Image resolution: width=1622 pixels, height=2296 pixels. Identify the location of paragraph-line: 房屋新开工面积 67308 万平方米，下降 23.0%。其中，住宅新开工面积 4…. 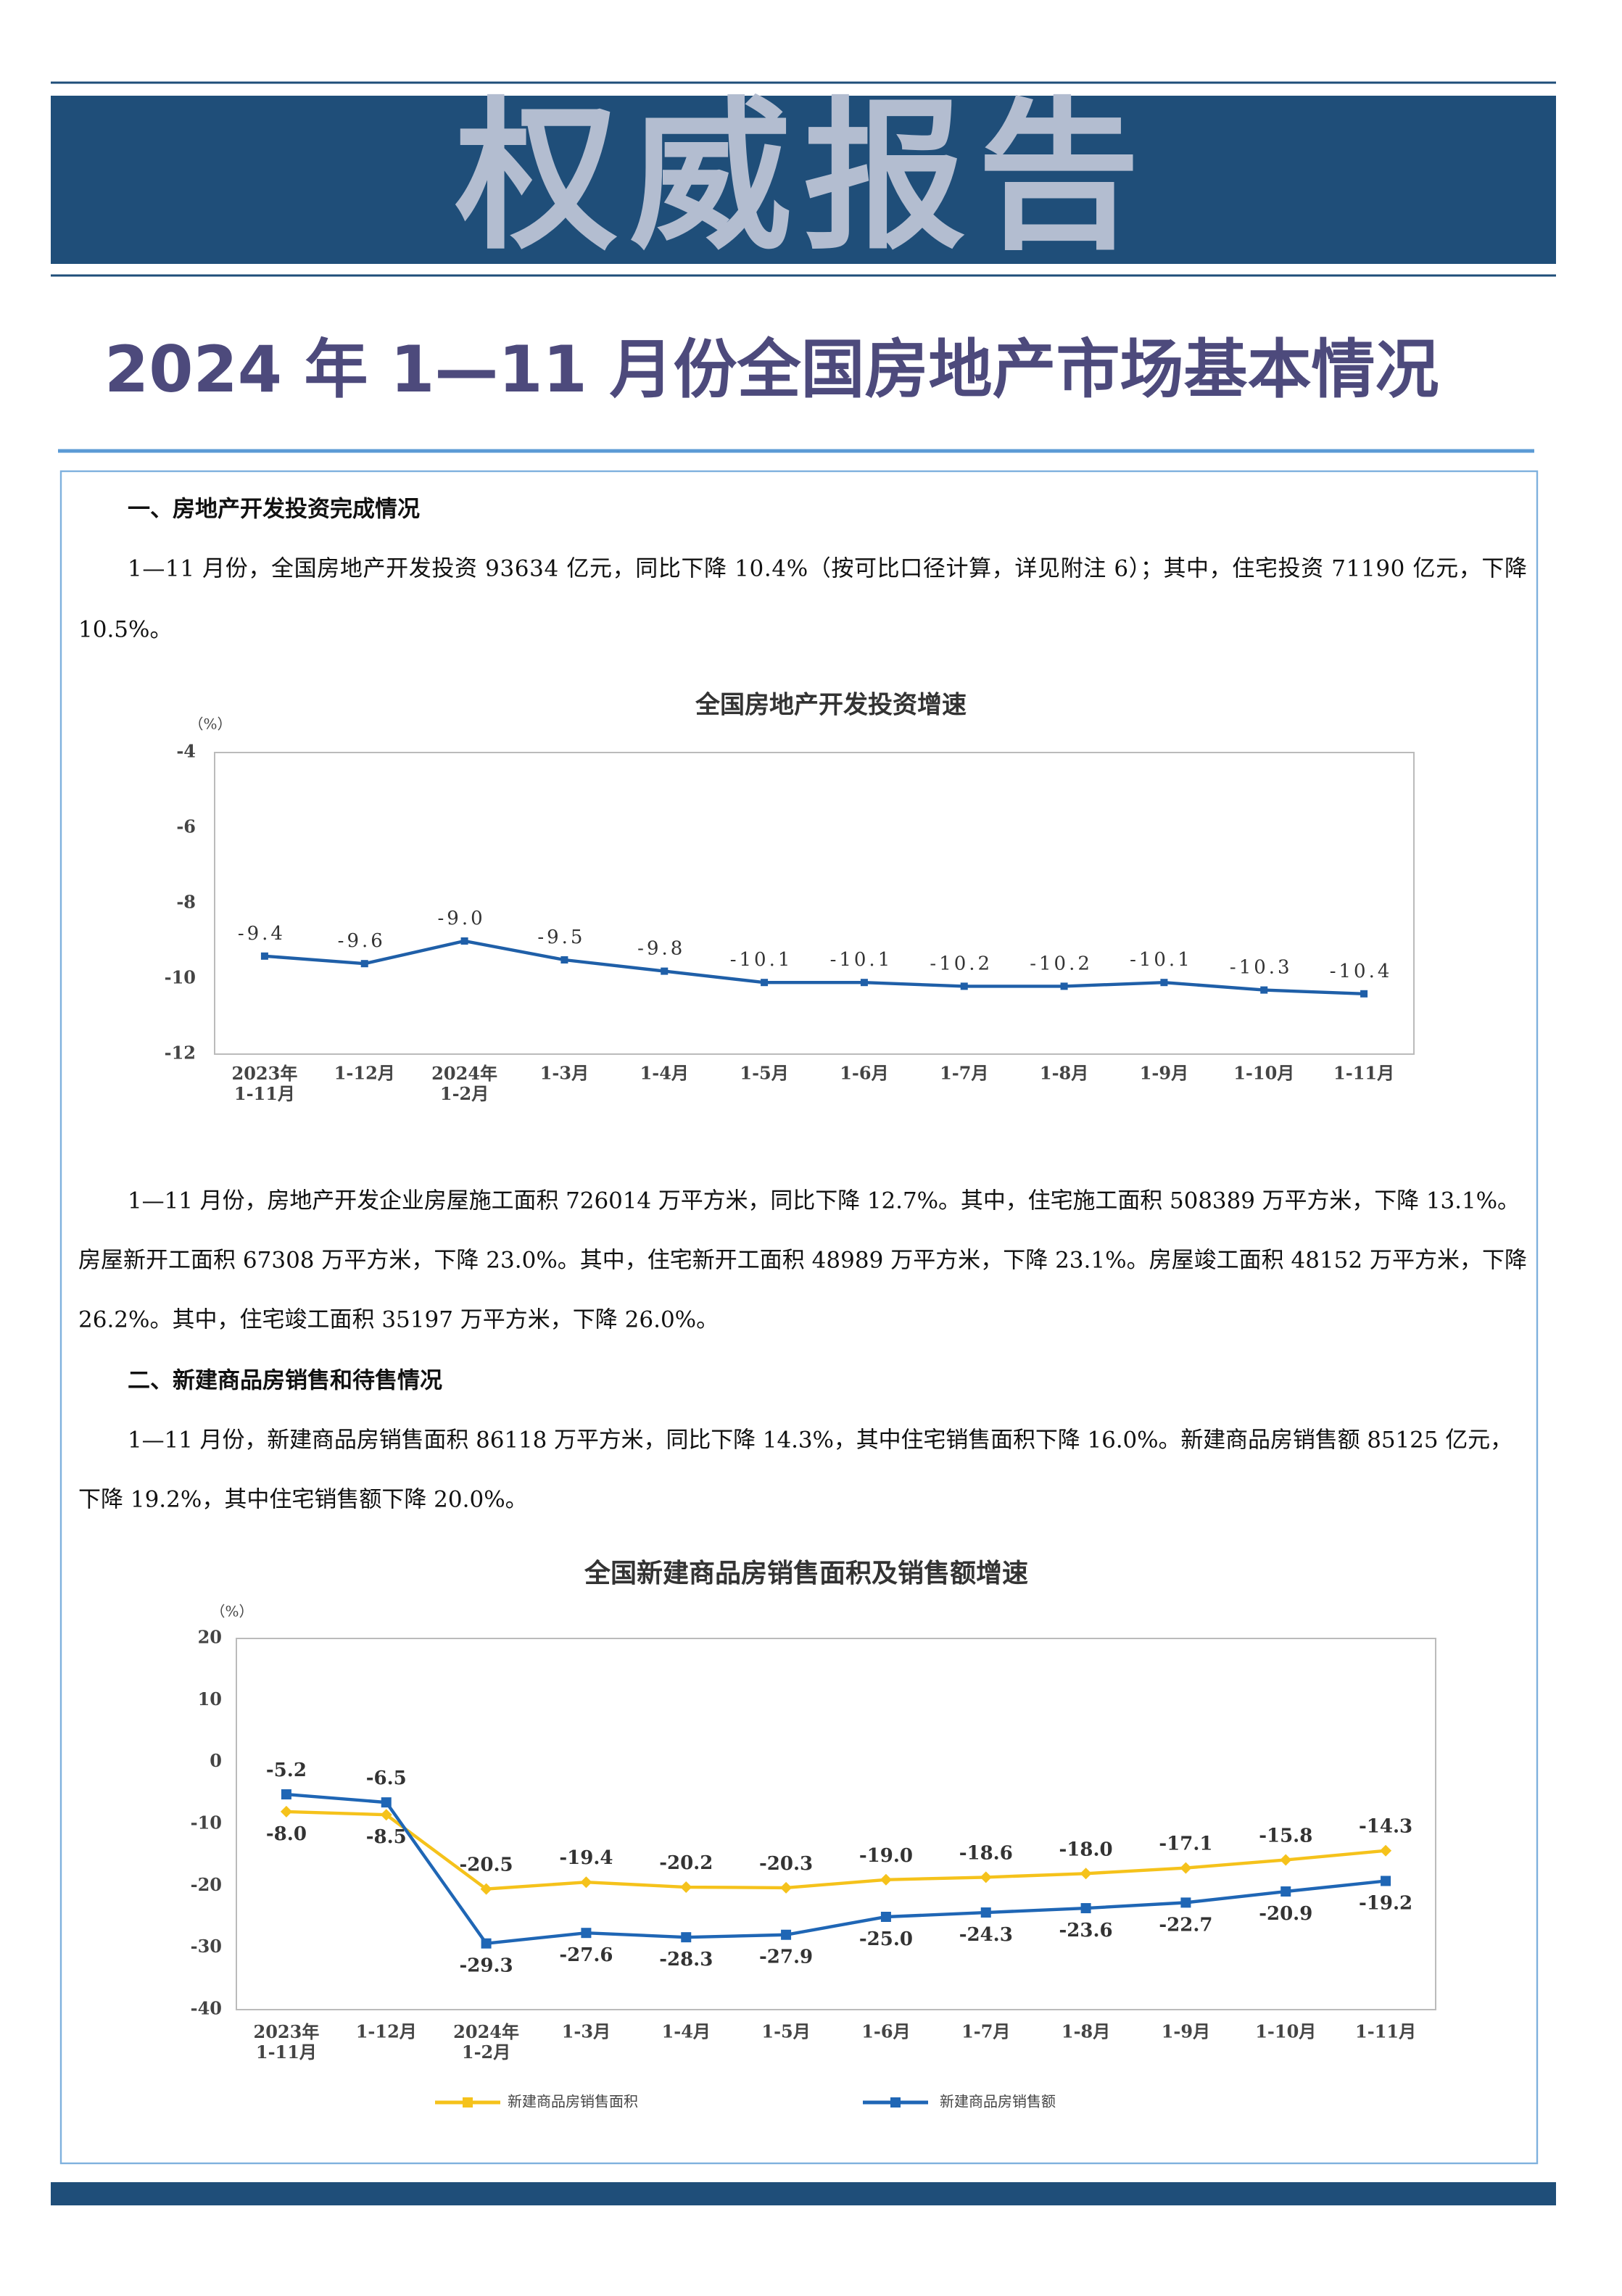
(802, 1261).